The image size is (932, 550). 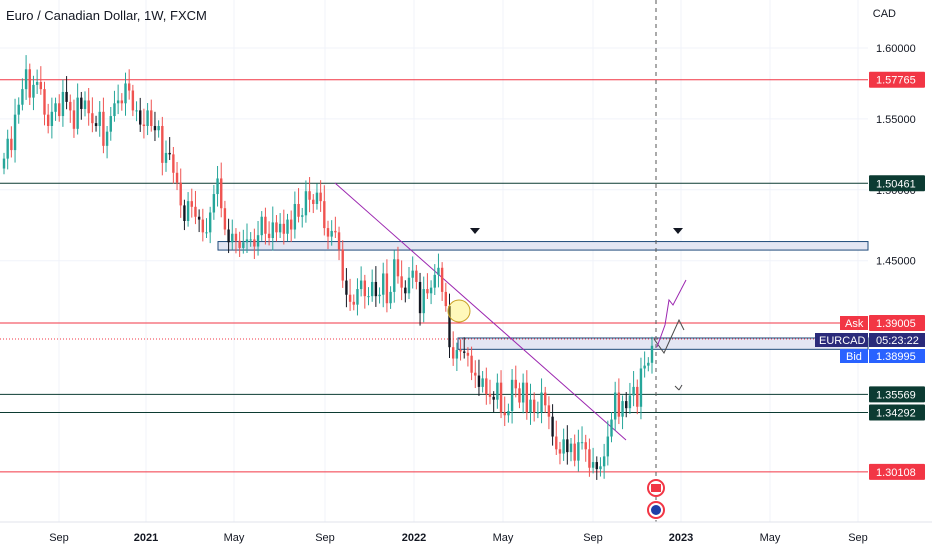 I want to click on descending-trendline, so click(x=480, y=311).